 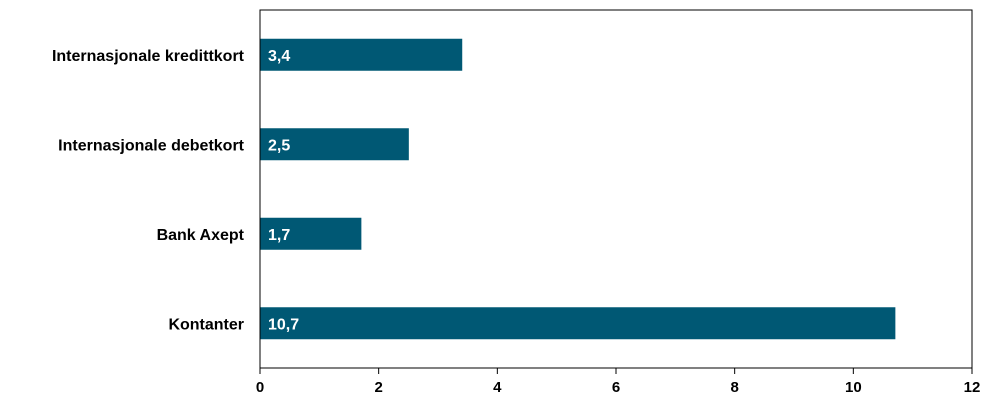 I want to click on data-label-1: 2,5, so click(x=279, y=145).